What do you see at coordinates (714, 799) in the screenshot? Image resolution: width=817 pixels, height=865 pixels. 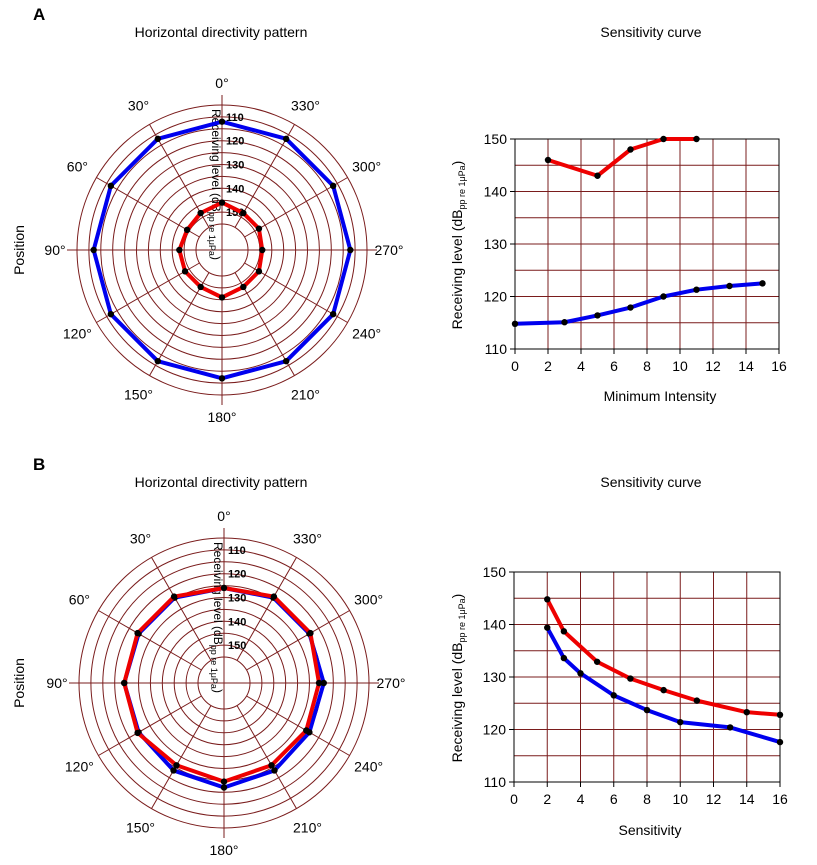 I see `x-tick-label-b-6: 12` at bounding box center [714, 799].